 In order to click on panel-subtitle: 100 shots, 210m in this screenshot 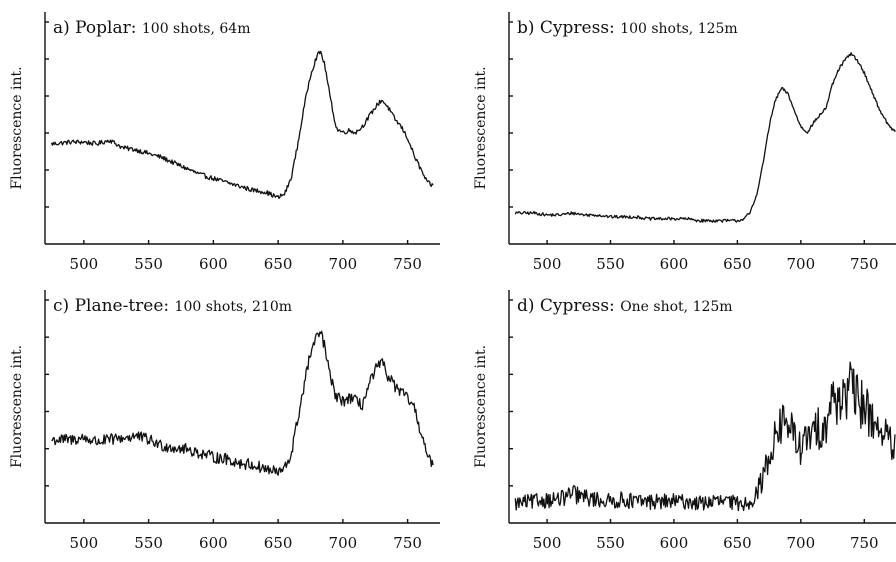, I will do `click(234, 307)`.